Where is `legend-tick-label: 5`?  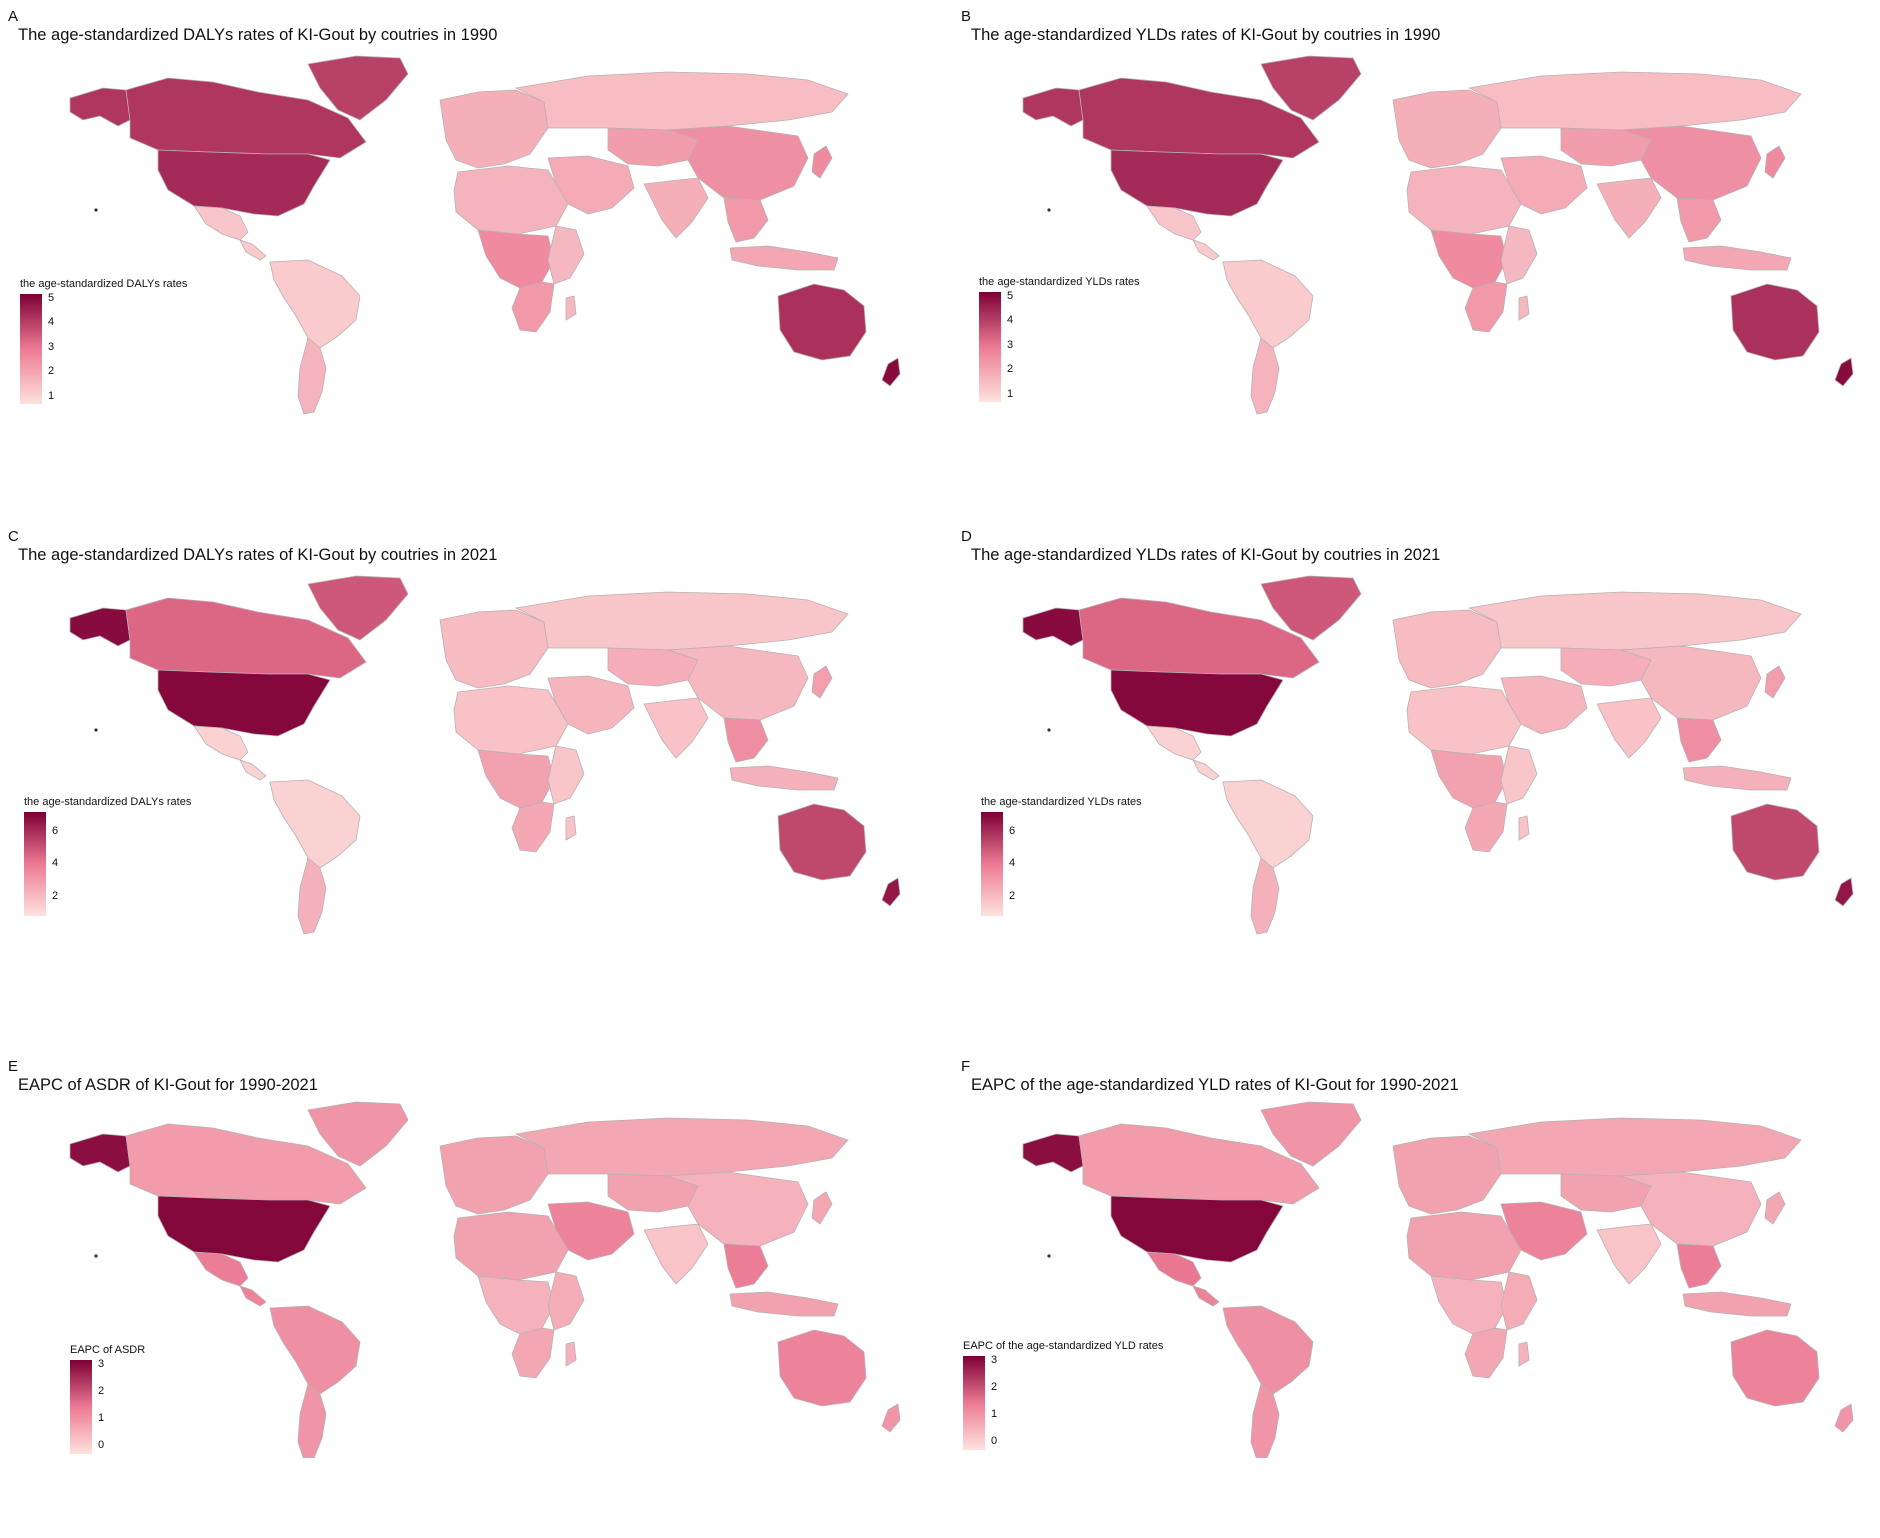 legend-tick-label: 5 is located at coordinates (1010, 295).